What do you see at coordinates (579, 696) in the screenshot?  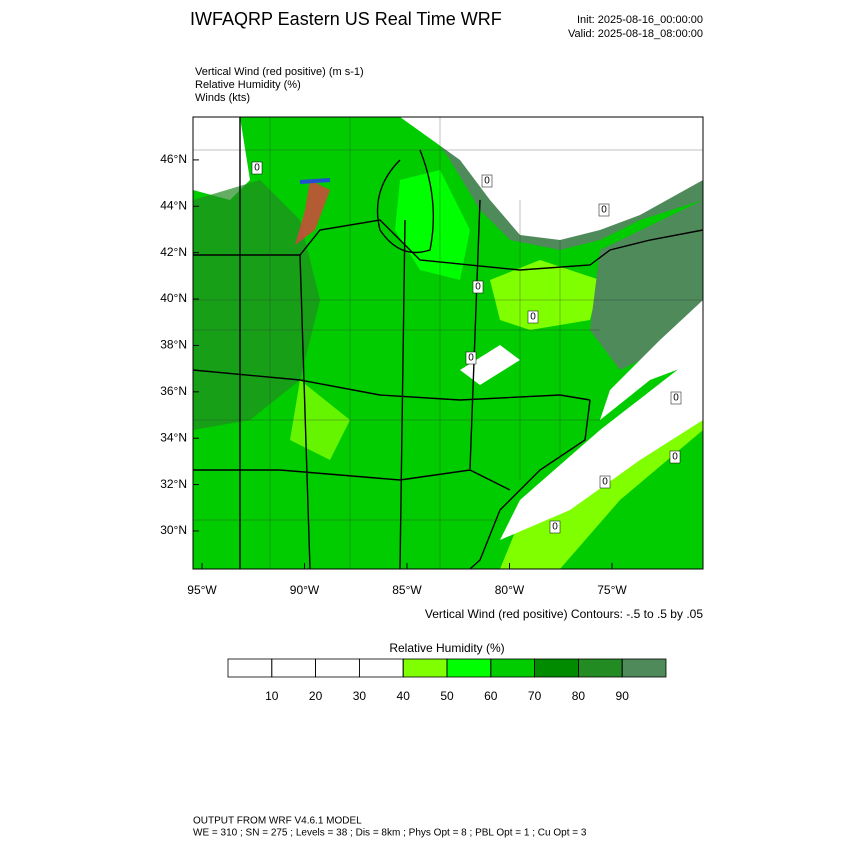 I see `colorbar-tick-label: 80` at bounding box center [579, 696].